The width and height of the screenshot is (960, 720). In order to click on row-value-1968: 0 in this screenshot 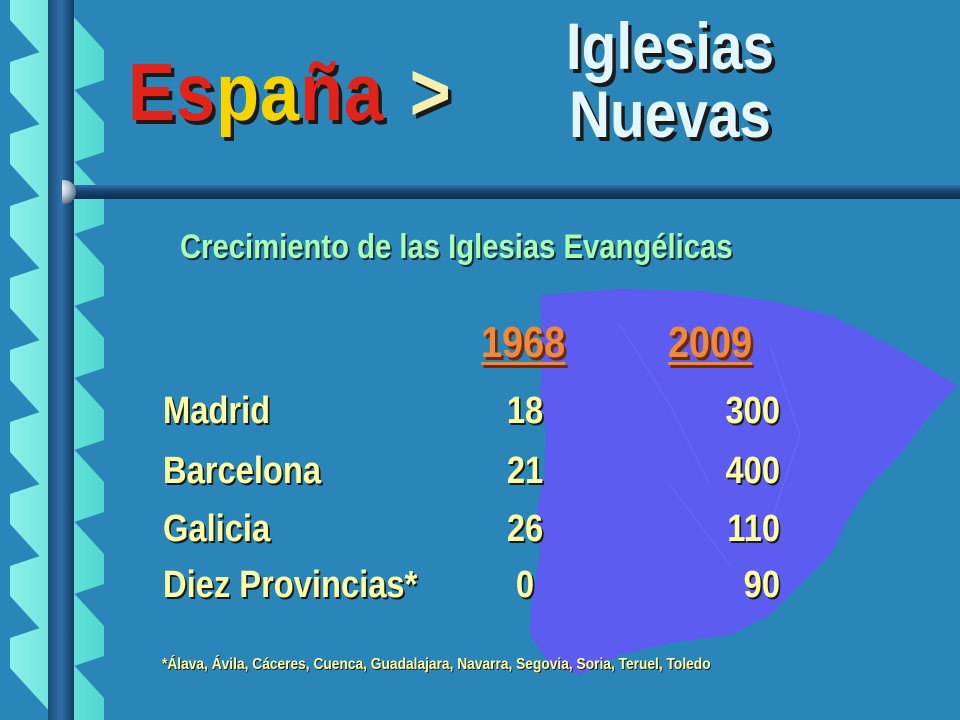, I will do `click(525, 585)`.